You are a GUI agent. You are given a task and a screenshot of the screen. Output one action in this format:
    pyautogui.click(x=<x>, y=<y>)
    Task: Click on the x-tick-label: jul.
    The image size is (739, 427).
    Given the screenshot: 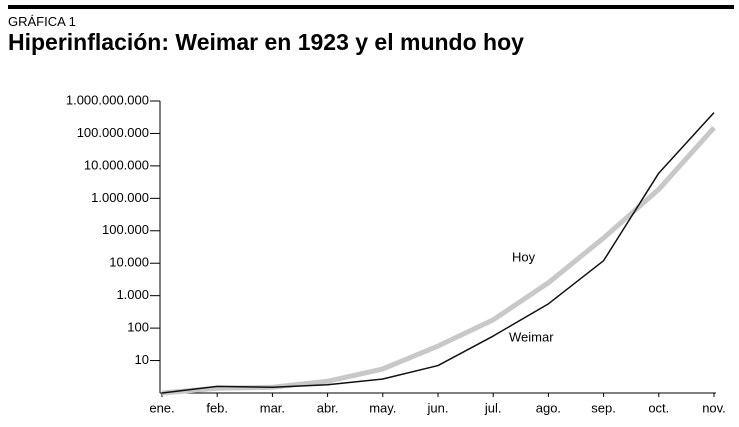 What is the action you would take?
    pyautogui.click(x=493, y=407)
    